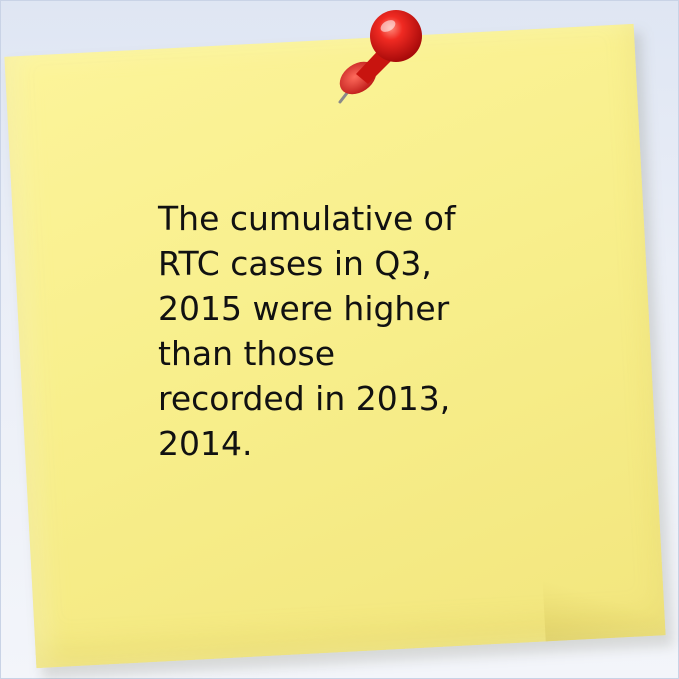  What do you see at coordinates (604, 608) in the screenshot?
I see `sticky-note-curl` at bounding box center [604, 608].